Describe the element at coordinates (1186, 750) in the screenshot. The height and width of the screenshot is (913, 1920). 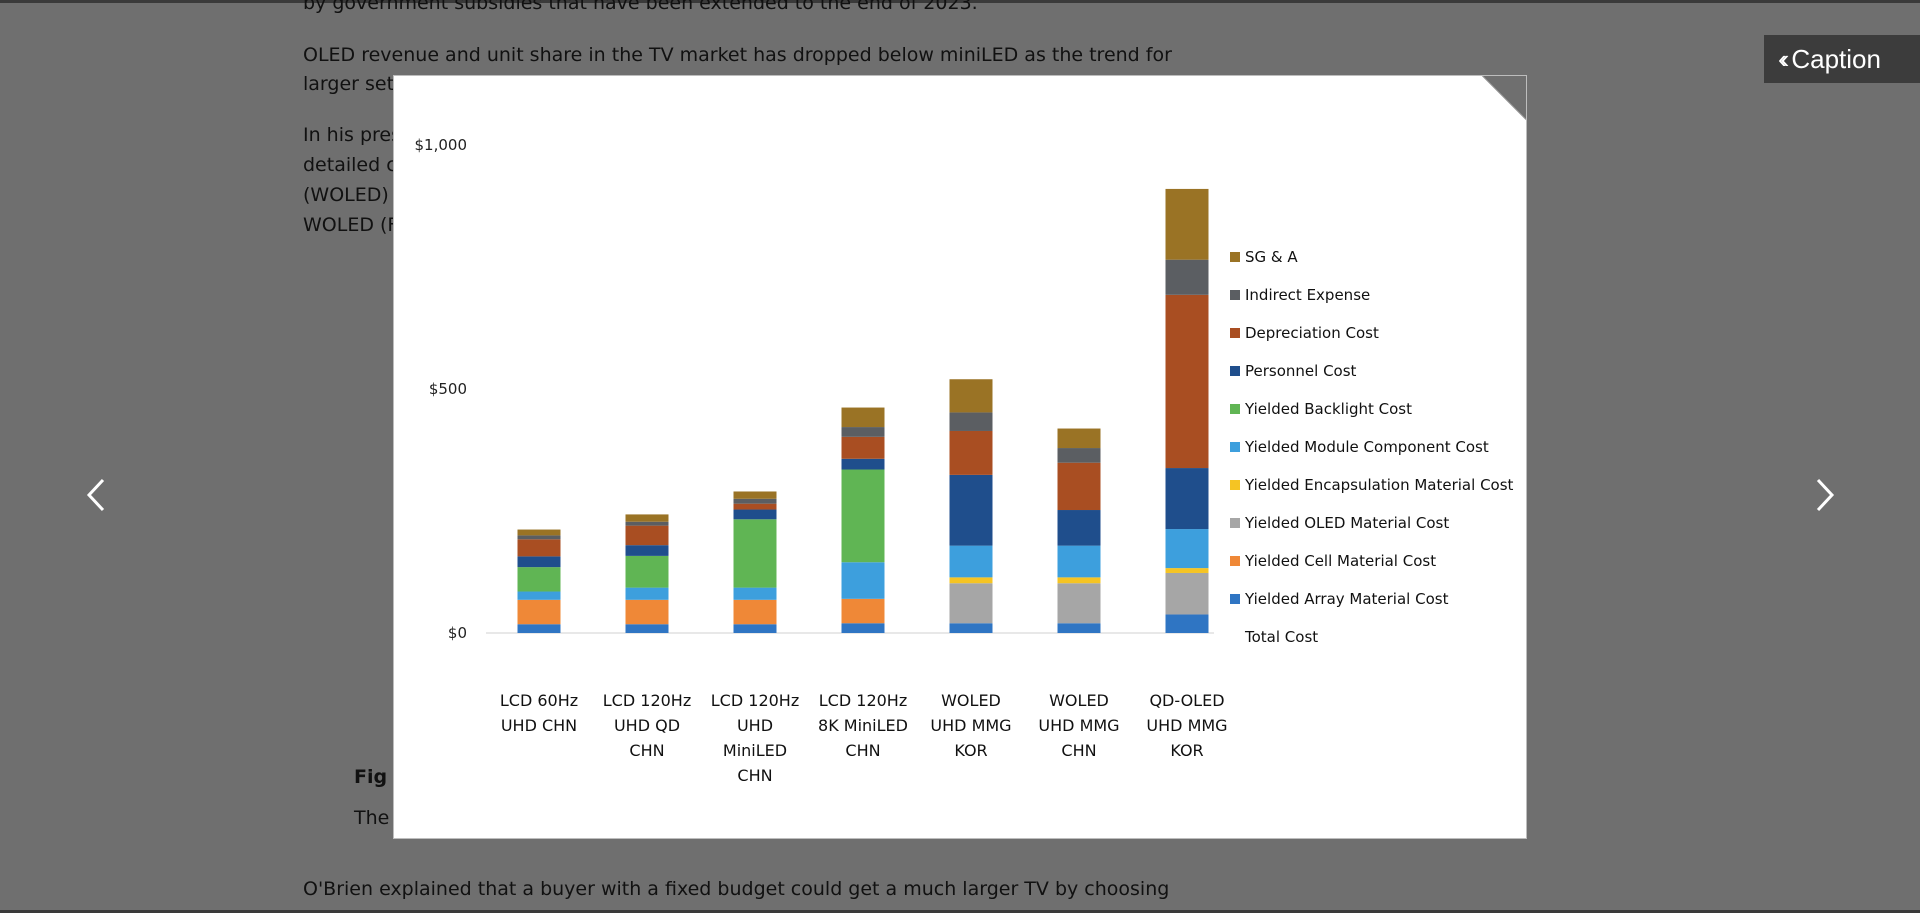
I see `x-category-label: KOR` at that location.